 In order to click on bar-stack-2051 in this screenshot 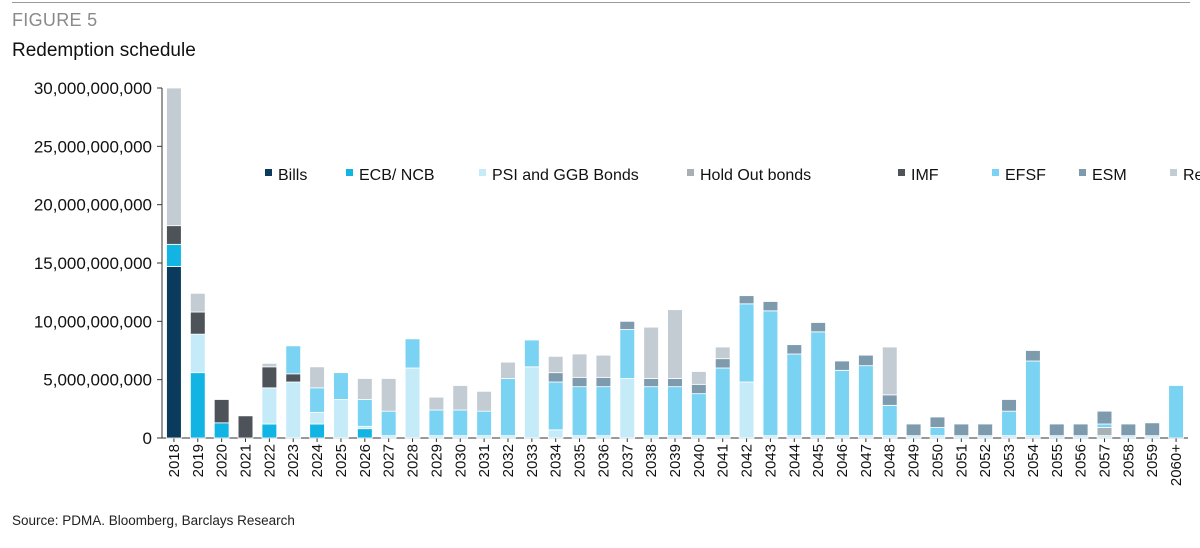, I will do `click(961, 431)`.